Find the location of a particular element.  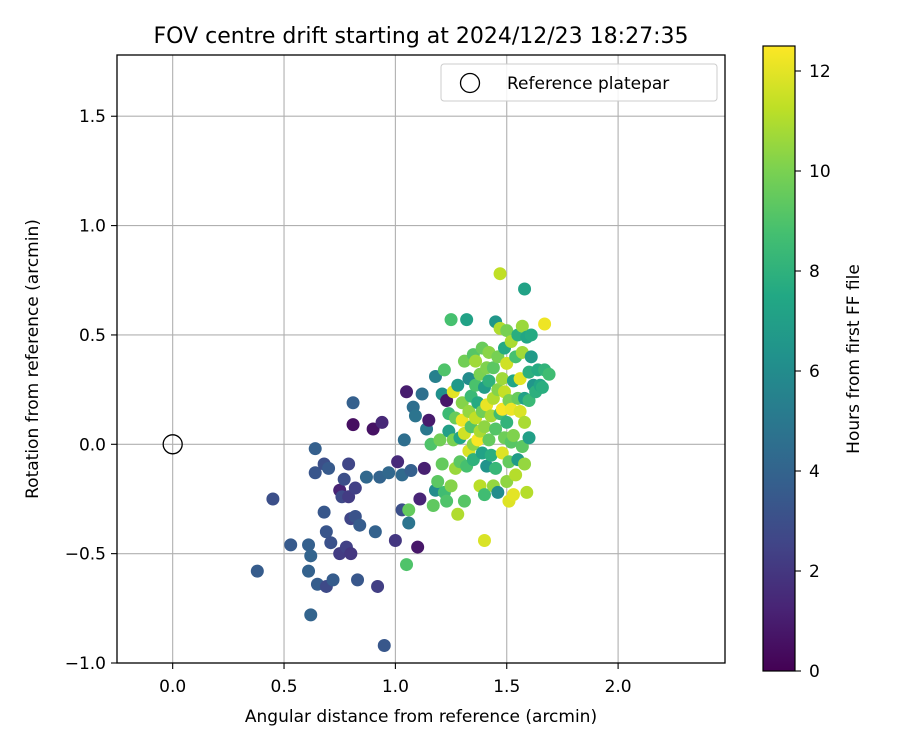

colorbar-tick-label: 6 is located at coordinates (814, 372).